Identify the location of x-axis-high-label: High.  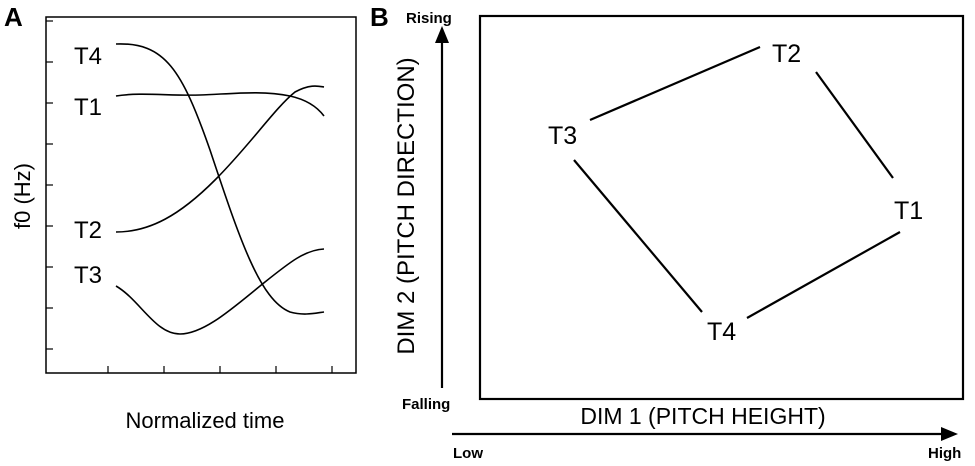
(944, 453).